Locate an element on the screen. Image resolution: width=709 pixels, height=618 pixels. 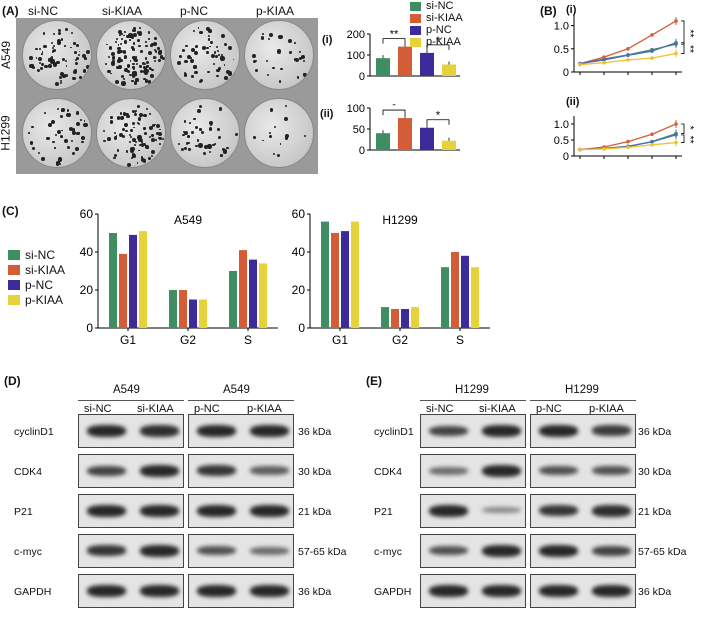
cell-line-label: A549 is located at coordinates (236, 390).